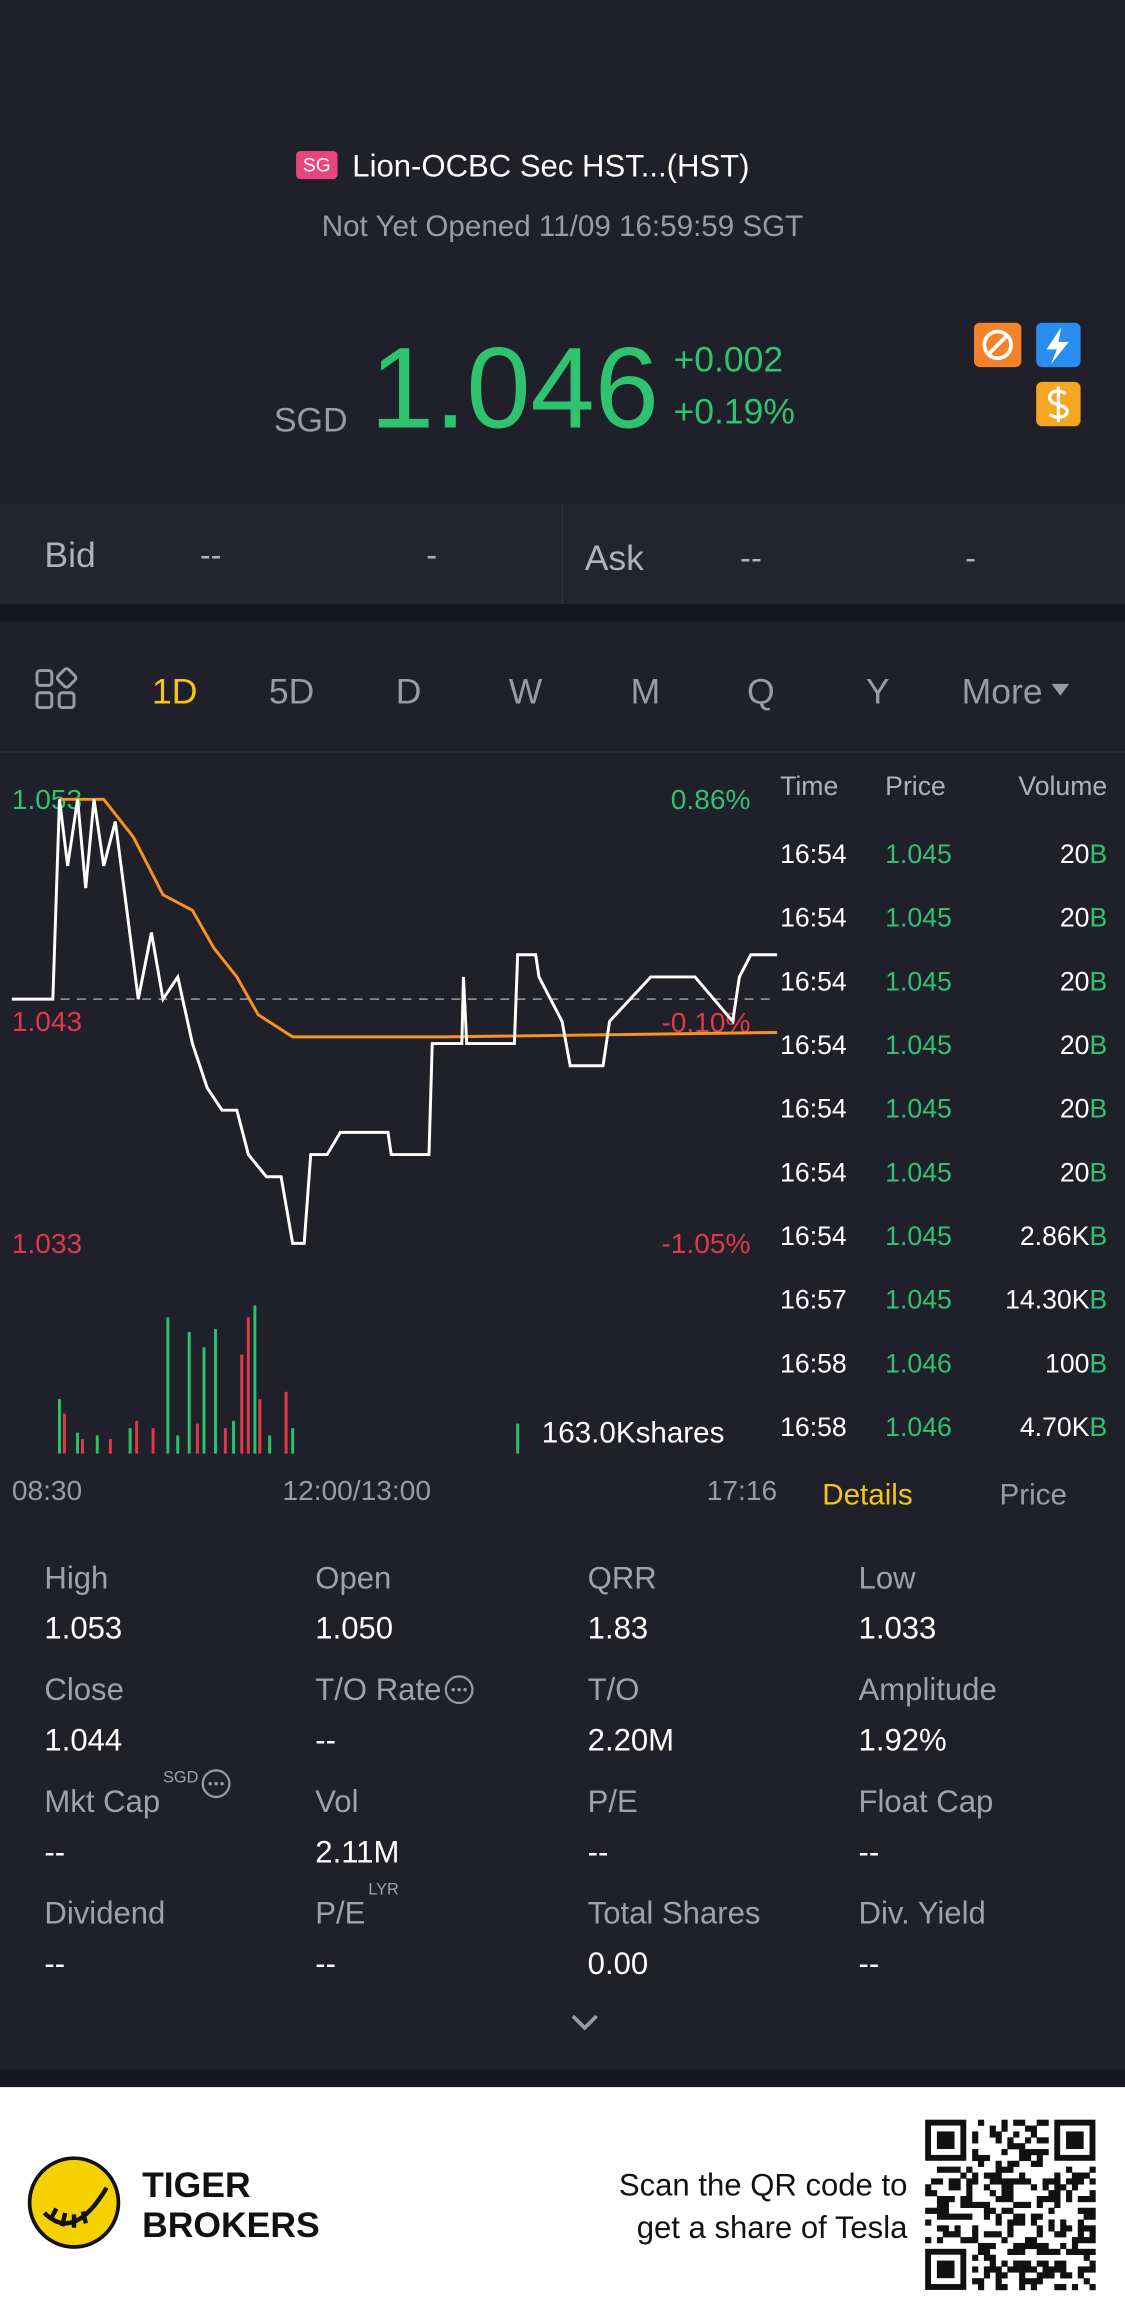  I want to click on period-tab: Y, so click(878, 691).